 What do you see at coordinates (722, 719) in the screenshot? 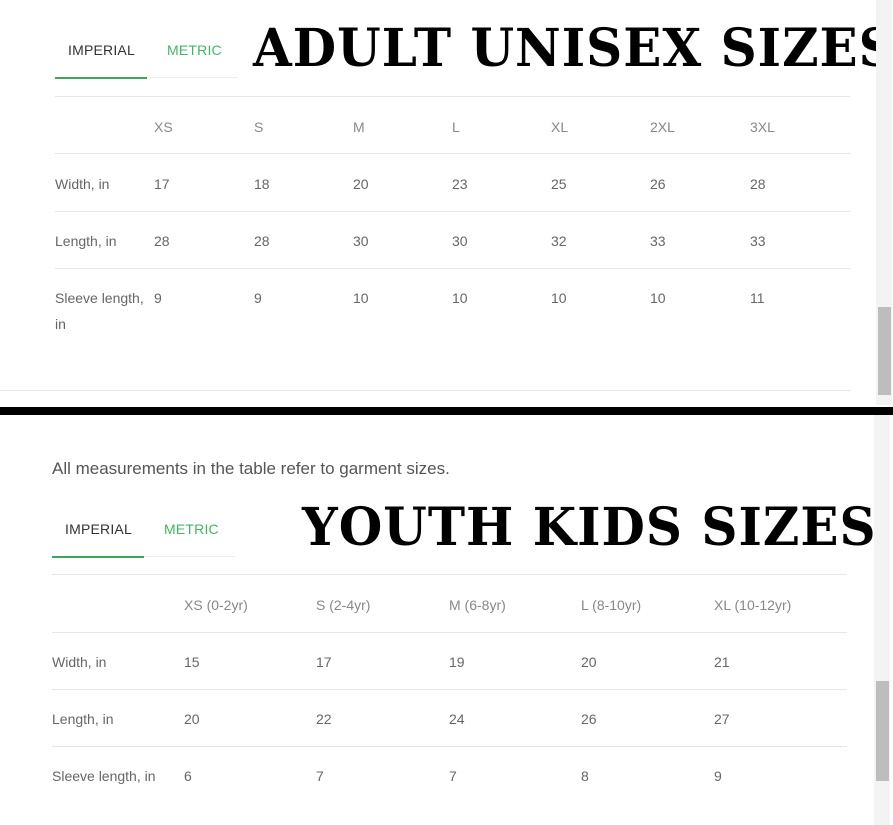
I see `table-cell: 27` at bounding box center [722, 719].